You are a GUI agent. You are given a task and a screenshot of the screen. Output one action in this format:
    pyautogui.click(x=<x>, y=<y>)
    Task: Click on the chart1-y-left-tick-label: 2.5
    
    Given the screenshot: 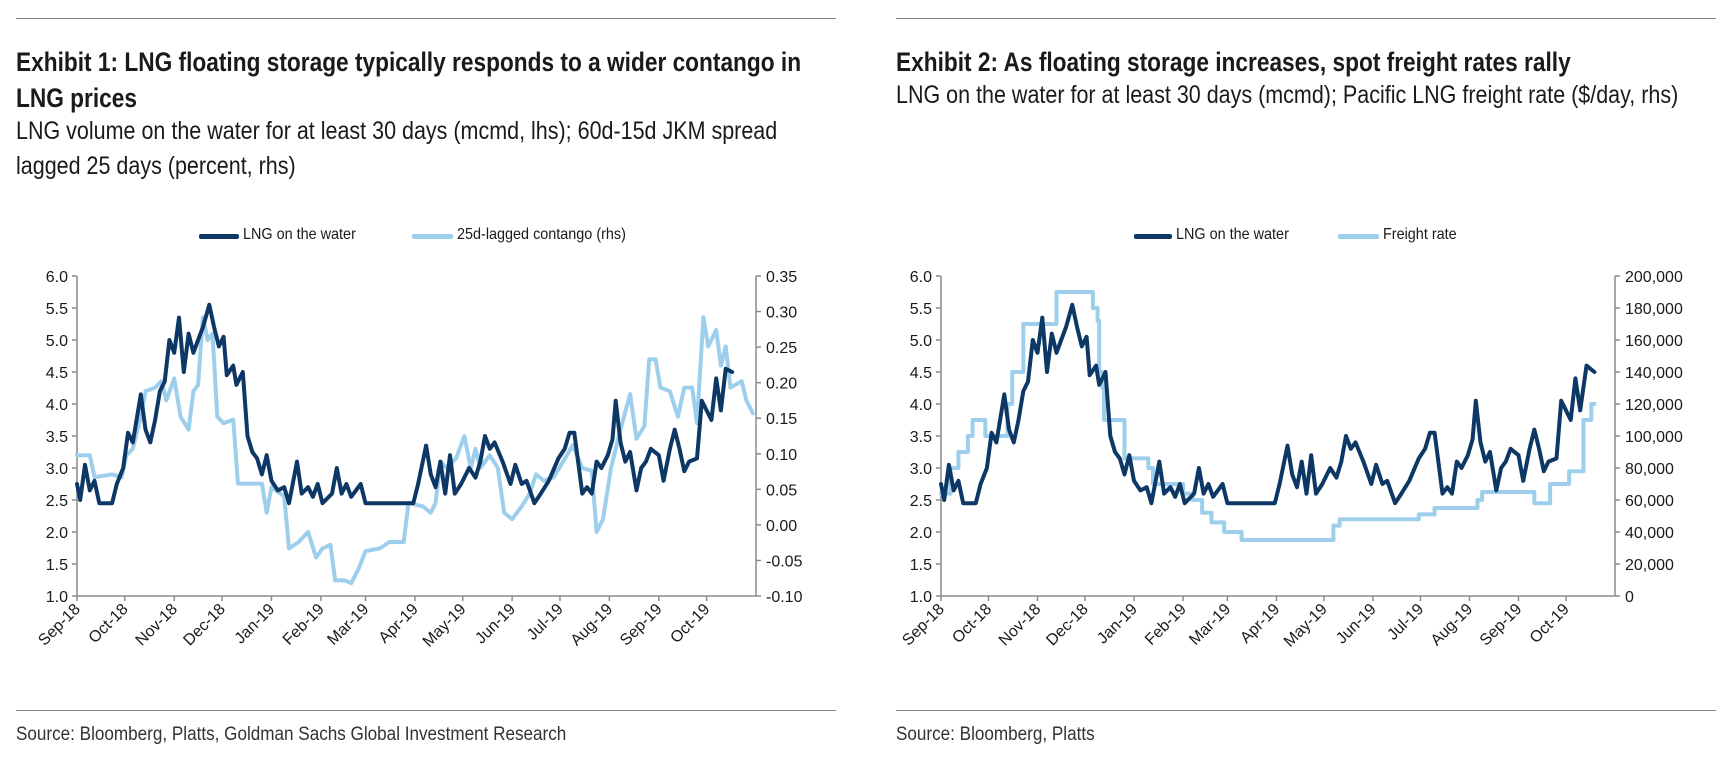 What is the action you would take?
    pyautogui.click(x=57, y=501)
    